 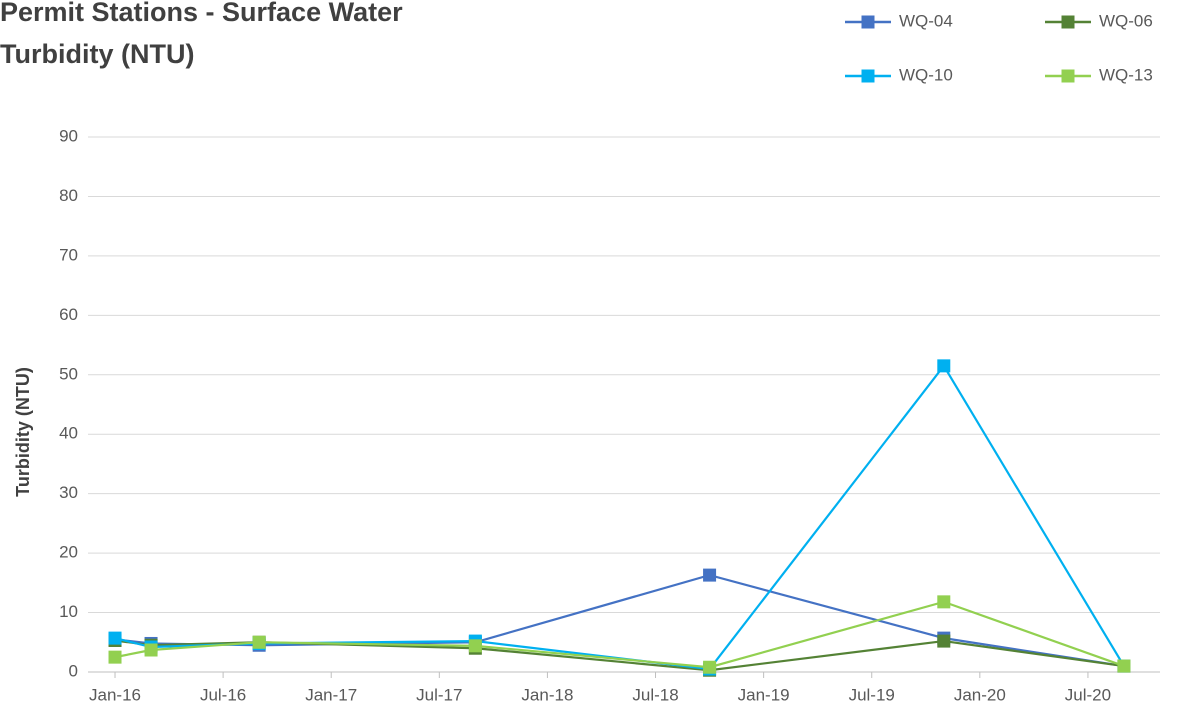 I want to click on legend-item: WQ-10, so click(x=899, y=74).